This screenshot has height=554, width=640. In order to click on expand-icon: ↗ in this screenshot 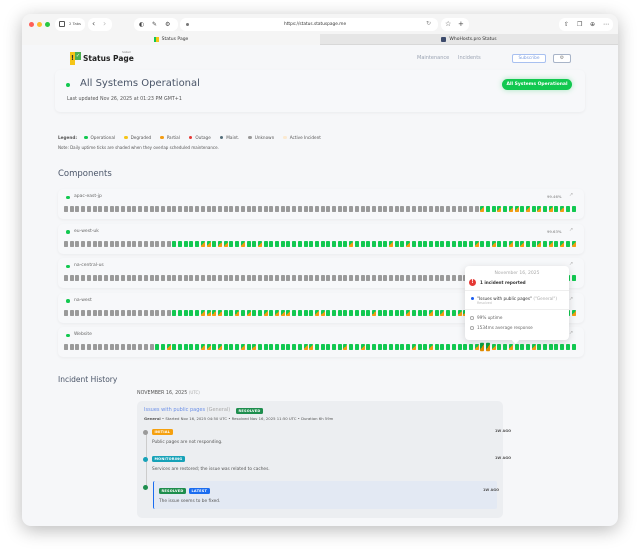, I will do `click(571, 333)`.